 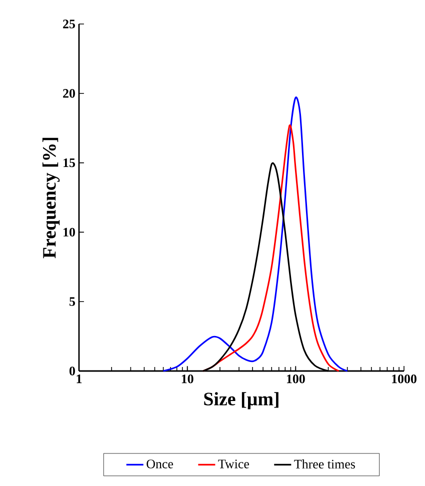 I want to click on y-tick-label: 10, so click(x=69, y=232).